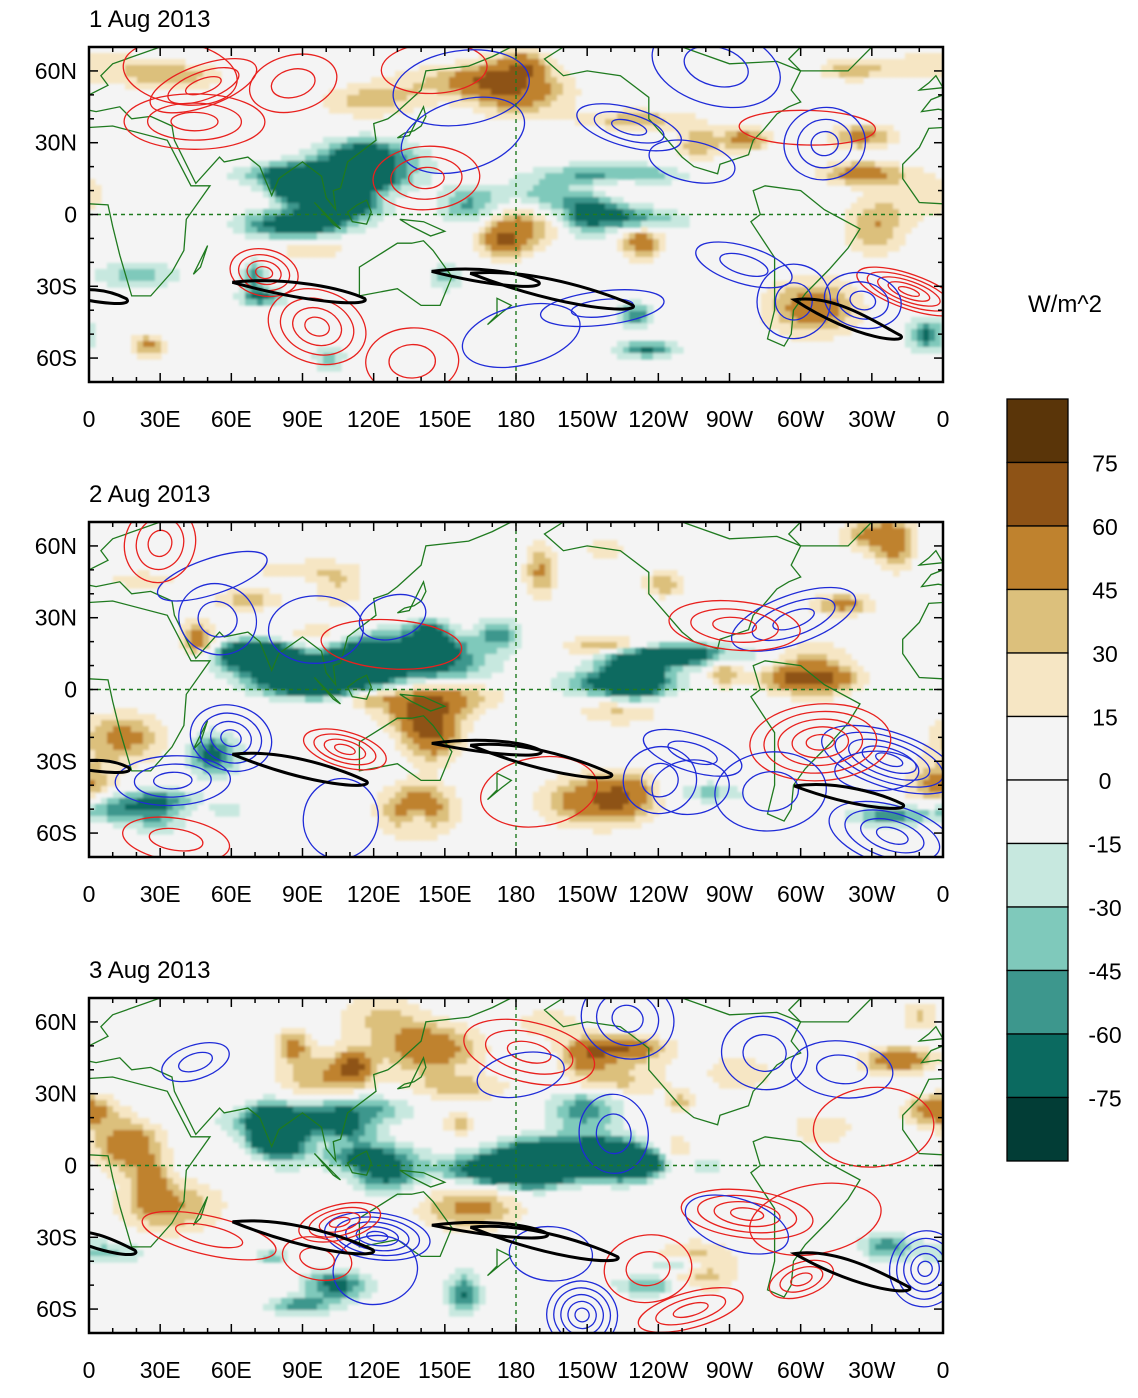 The width and height of the screenshot is (1138, 1398). What do you see at coordinates (1104, 908) in the screenshot?
I see `colorbar-label: -30` at bounding box center [1104, 908].